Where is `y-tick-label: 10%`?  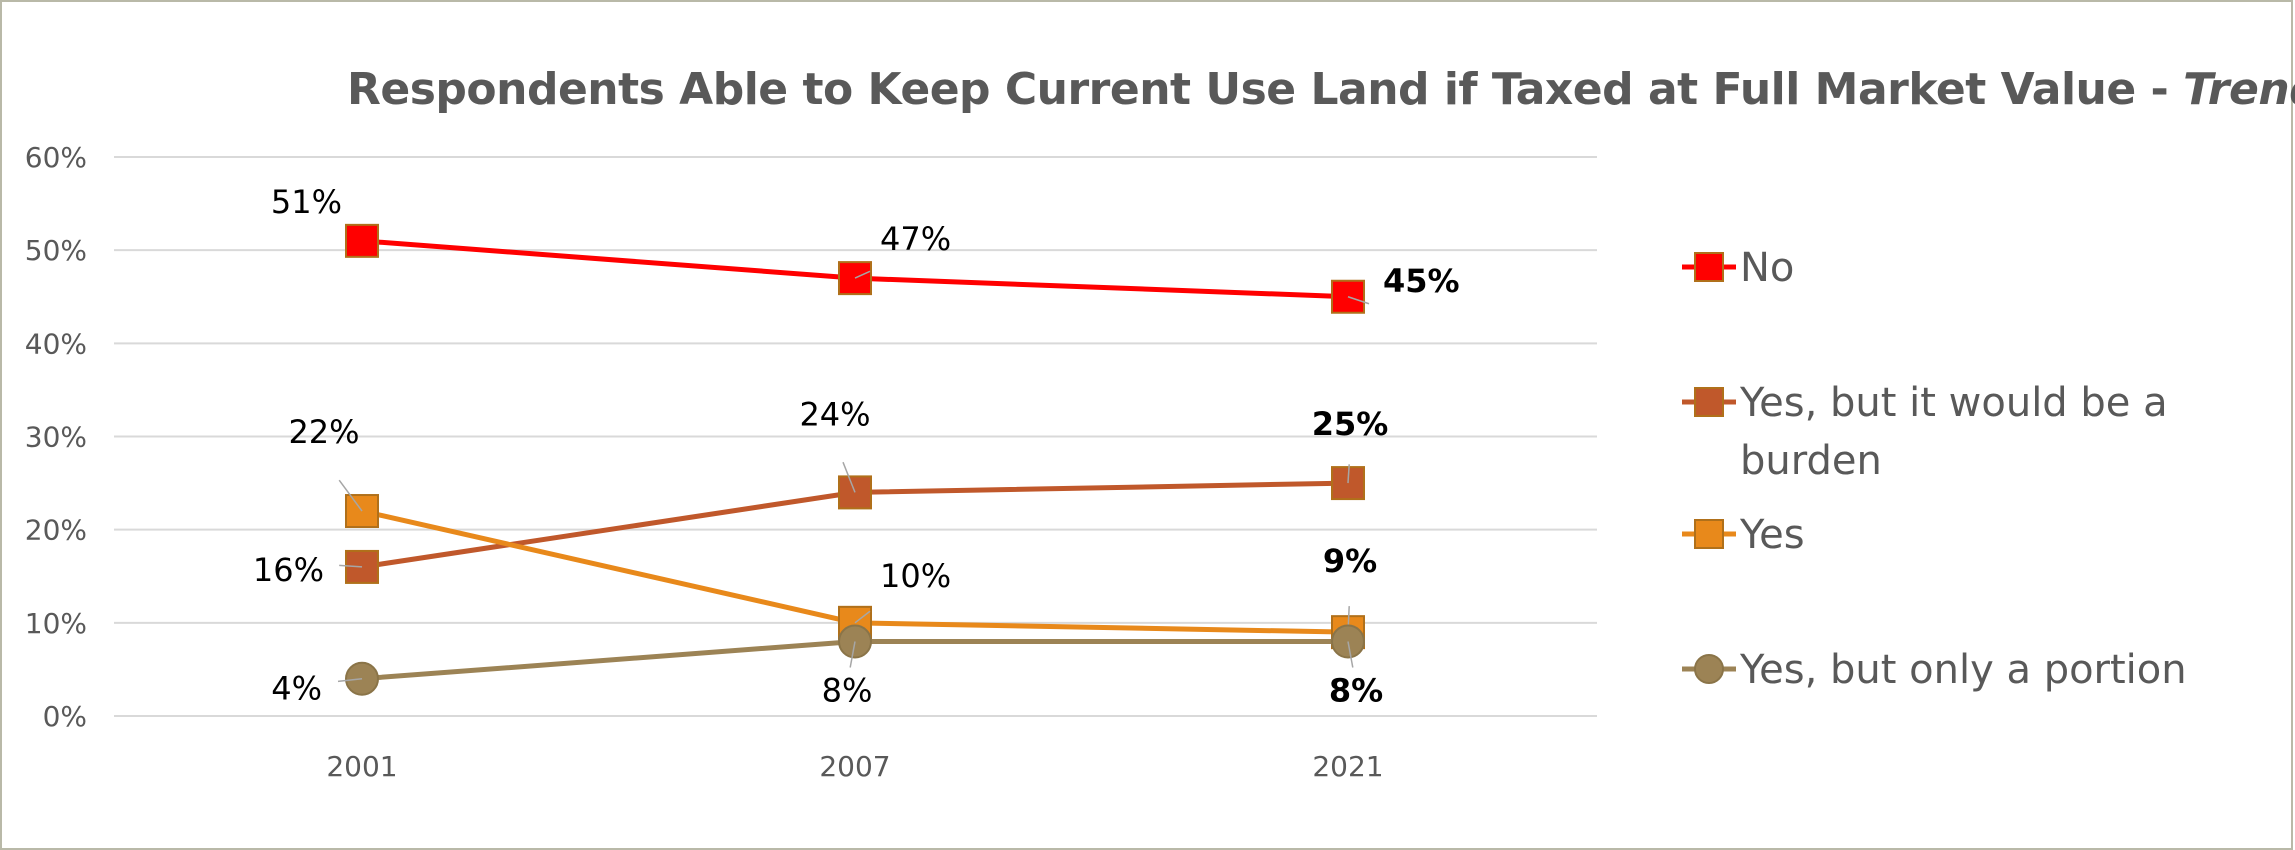 y-tick-label: 10% is located at coordinates (56, 623).